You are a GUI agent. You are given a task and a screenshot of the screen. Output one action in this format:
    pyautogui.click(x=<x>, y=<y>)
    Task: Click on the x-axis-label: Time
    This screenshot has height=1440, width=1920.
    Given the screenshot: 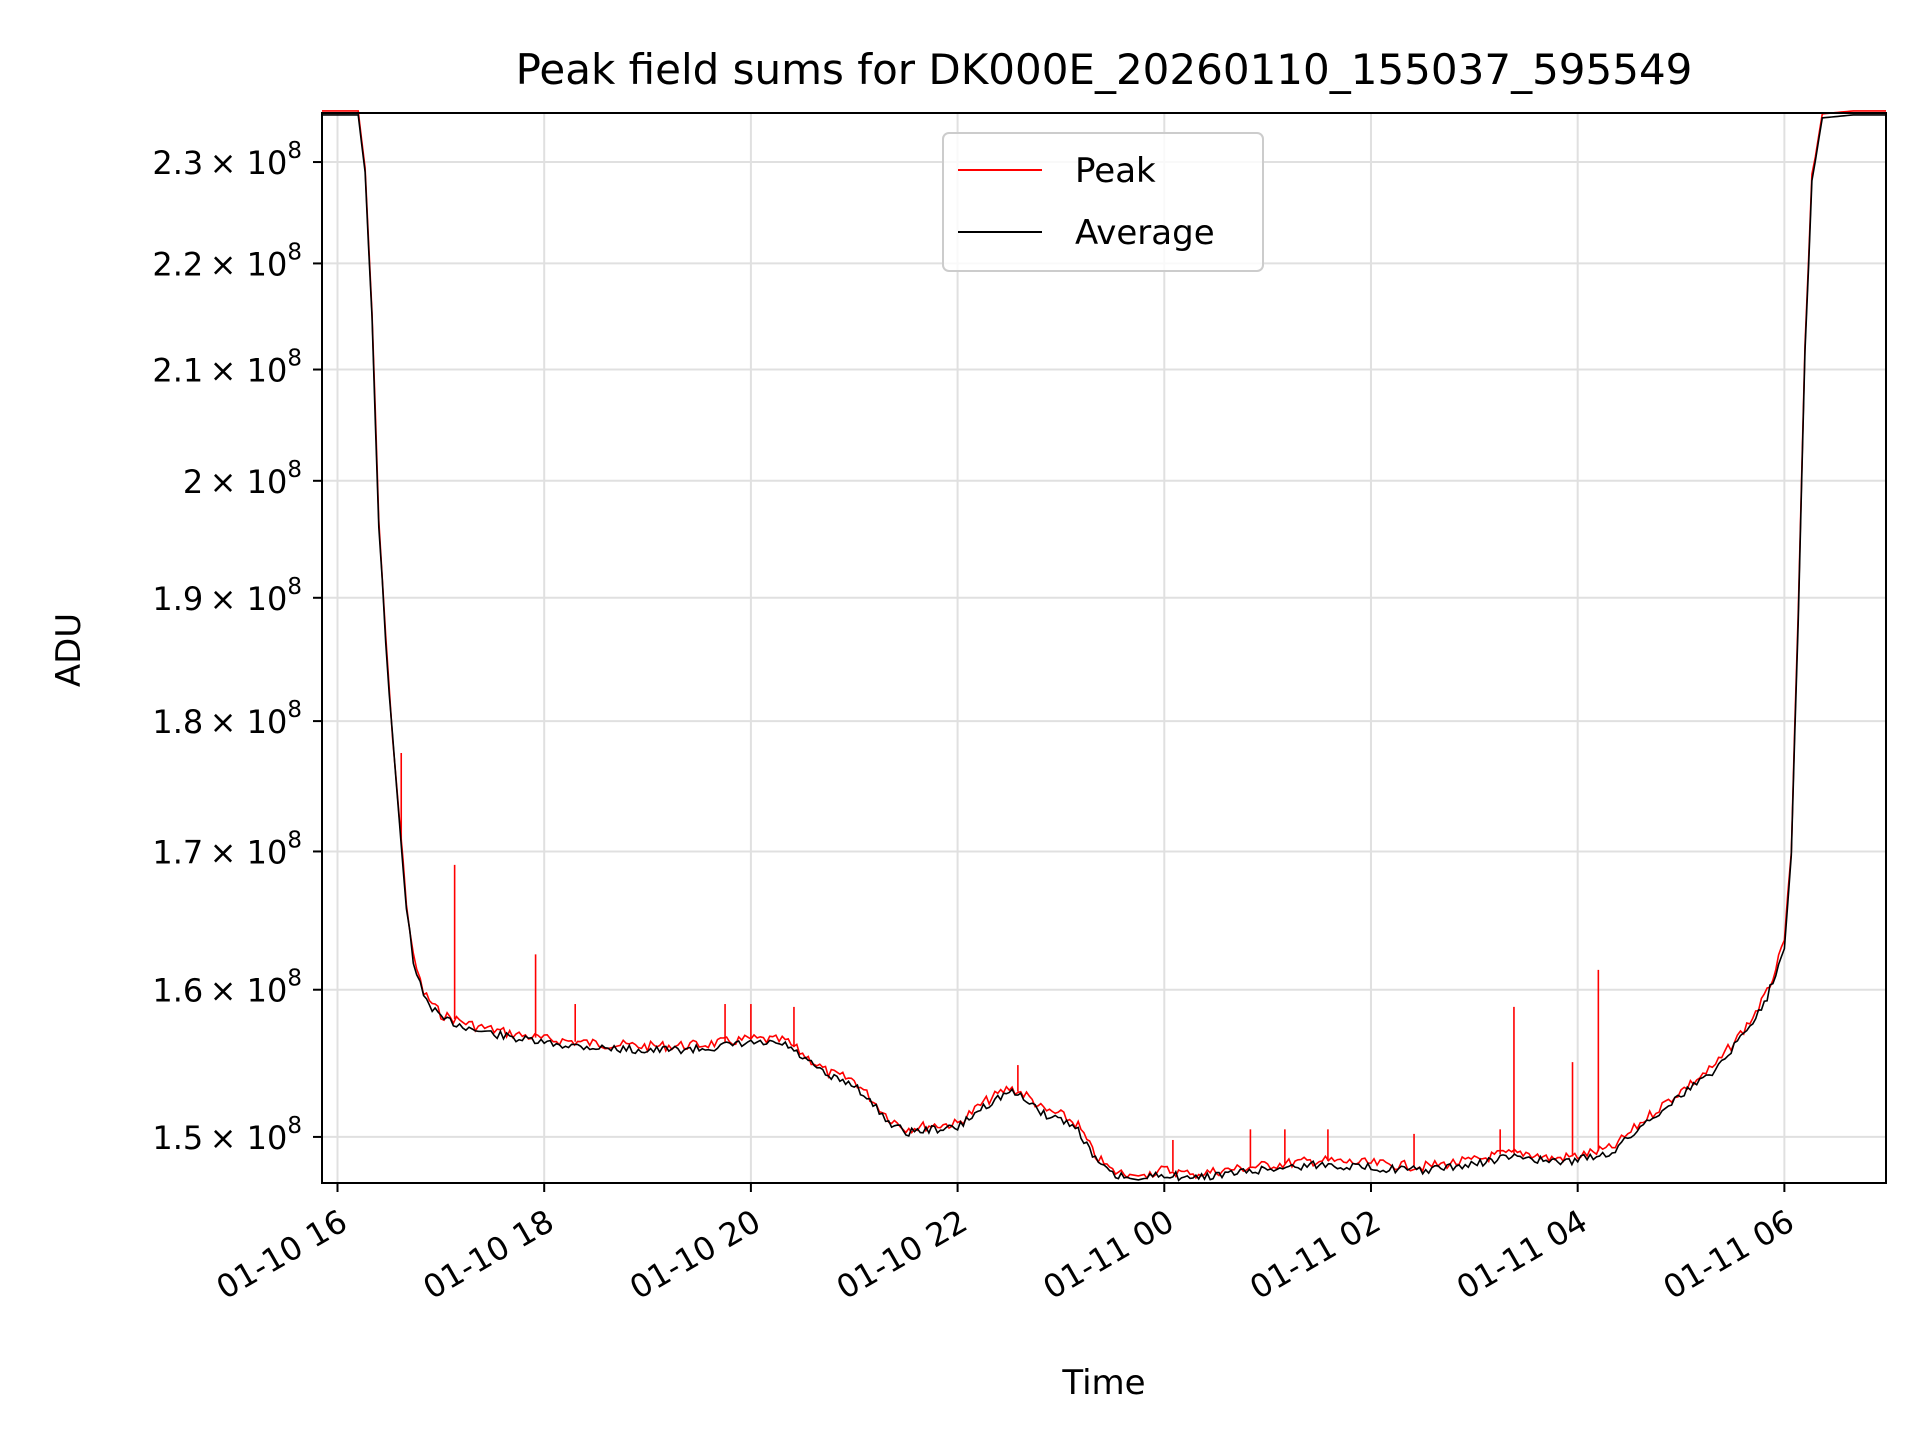 What is the action you would take?
    pyautogui.click(x=1103, y=1383)
    